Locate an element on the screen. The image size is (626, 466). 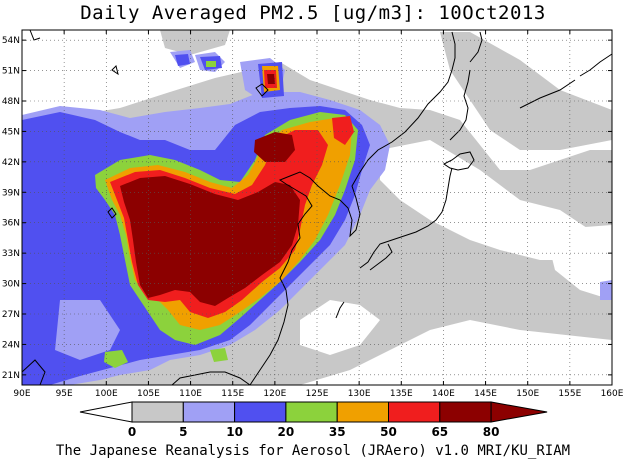
y-tick-label: 36N is located at coordinates (11, 224).